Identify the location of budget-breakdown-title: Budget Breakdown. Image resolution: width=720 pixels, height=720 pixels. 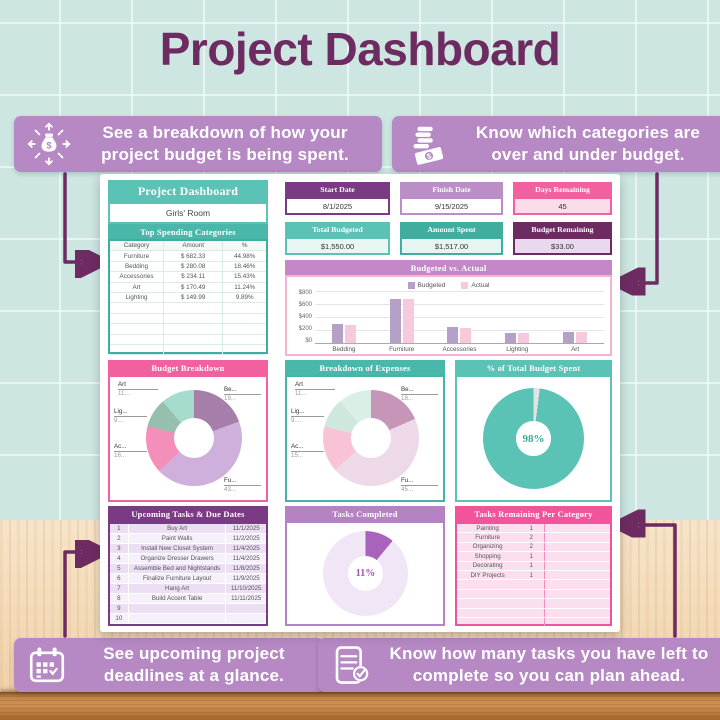
(188, 367).